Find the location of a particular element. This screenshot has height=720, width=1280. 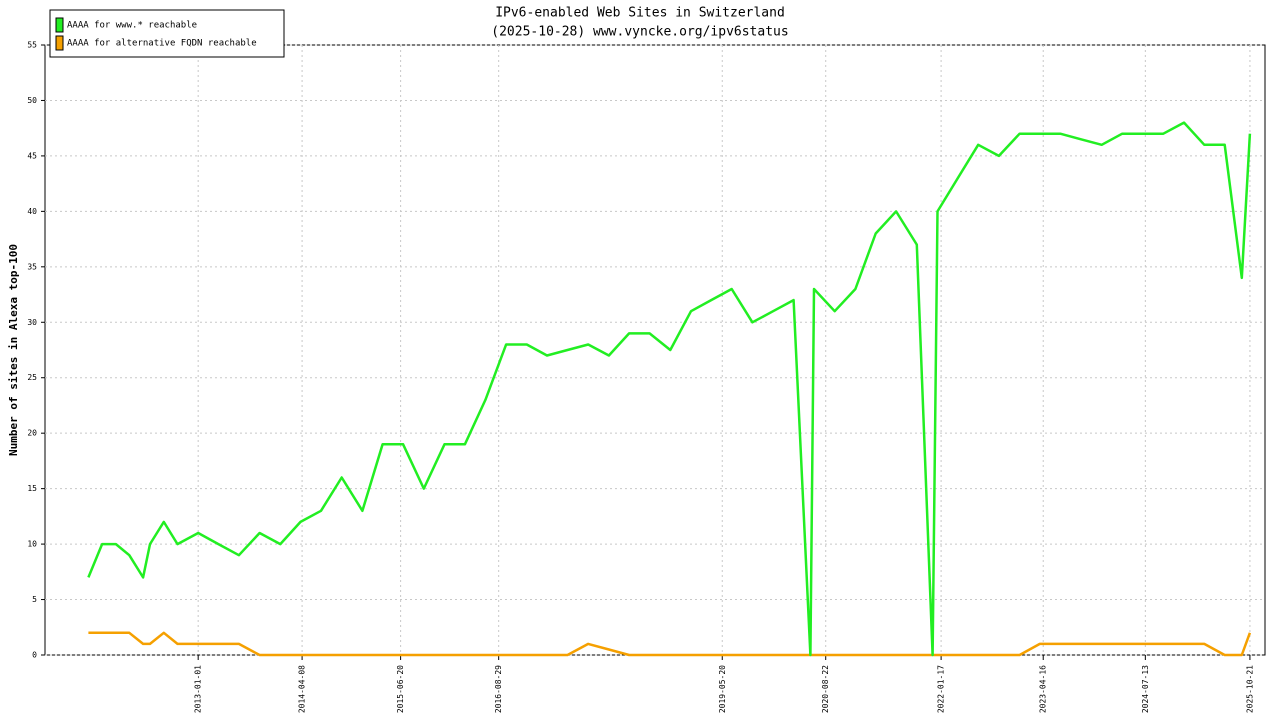

y-tick-label: 55 is located at coordinates (32, 45).